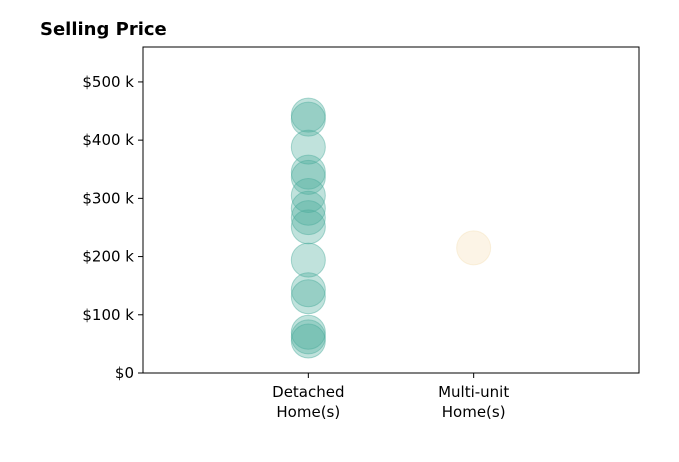  I want to click on x-tick-label: Multi-unit, so click(473, 392).